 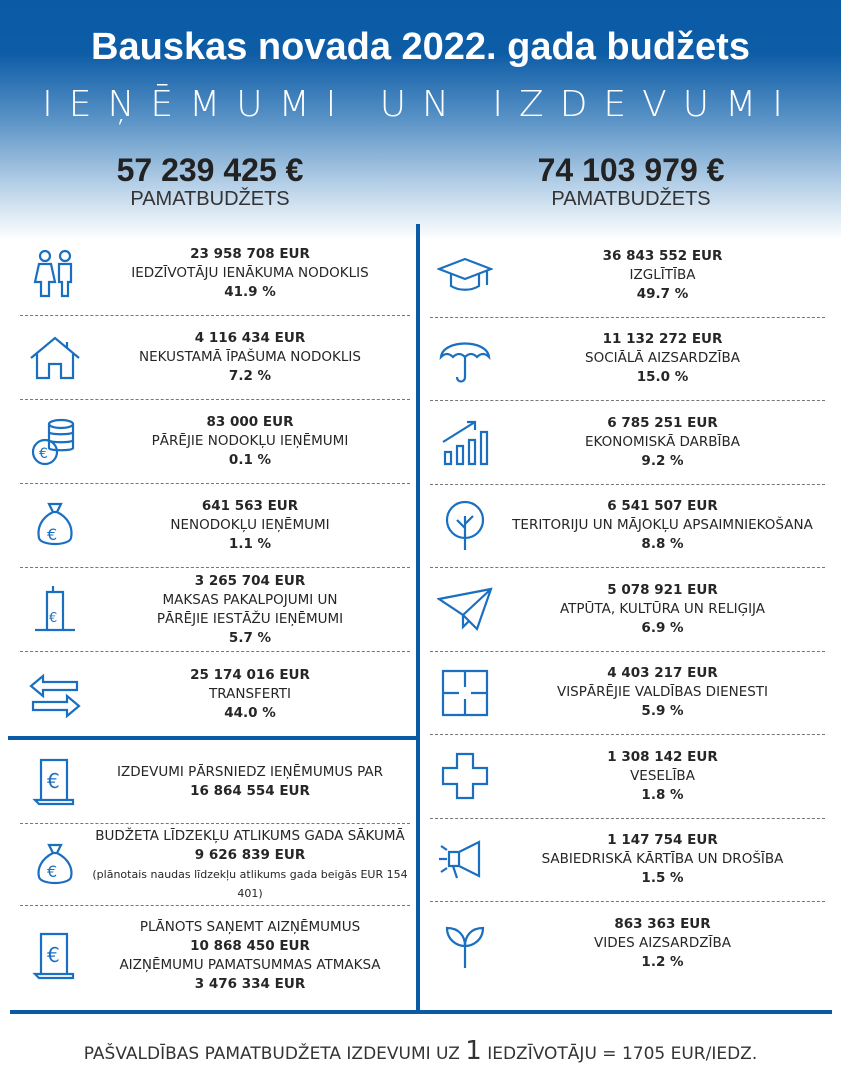 What do you see at coordinates (662, 274) in the screenshot?
I see `item-label: IZGLĪTĪBA` at bounding box center [662, 274].